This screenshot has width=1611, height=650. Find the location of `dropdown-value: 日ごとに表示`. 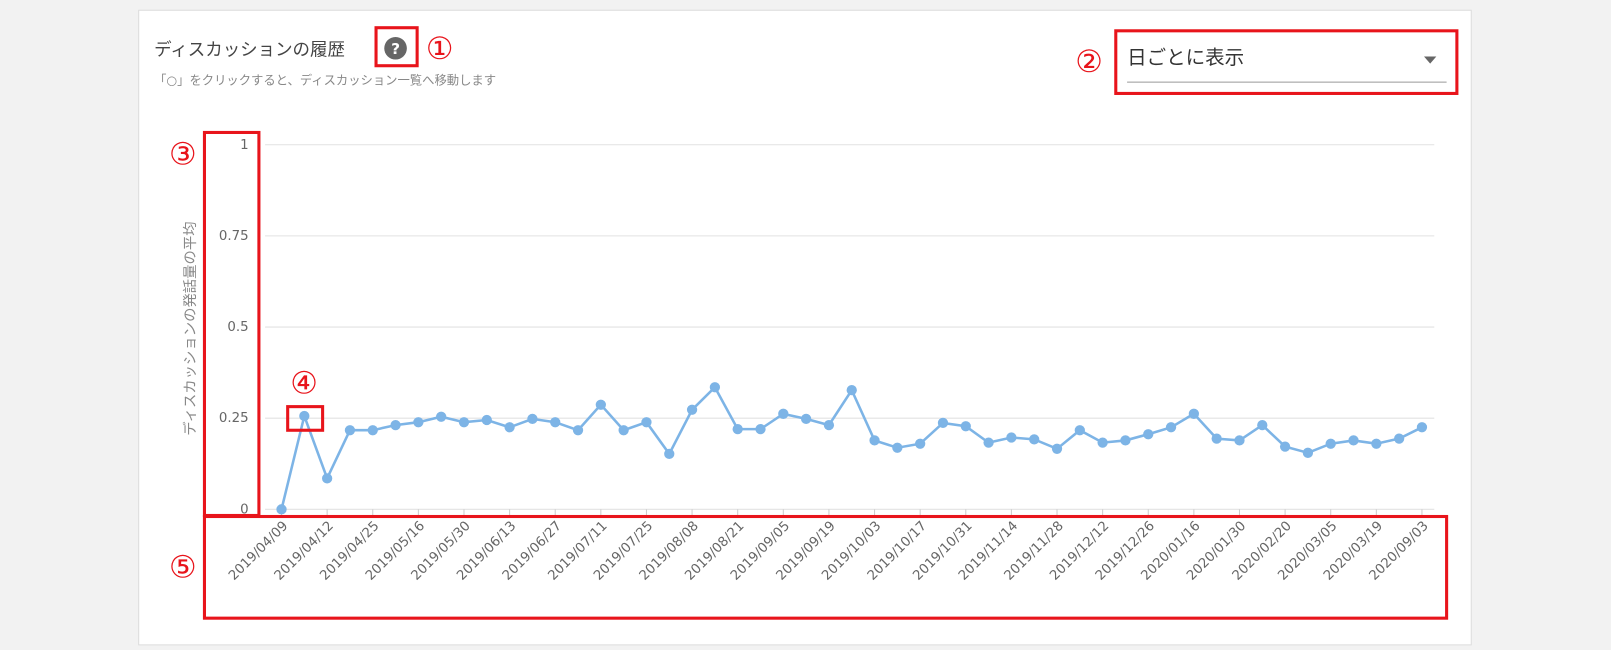

dropdown-value: 日ごとに表示 is located at coordinates (1185, 57).